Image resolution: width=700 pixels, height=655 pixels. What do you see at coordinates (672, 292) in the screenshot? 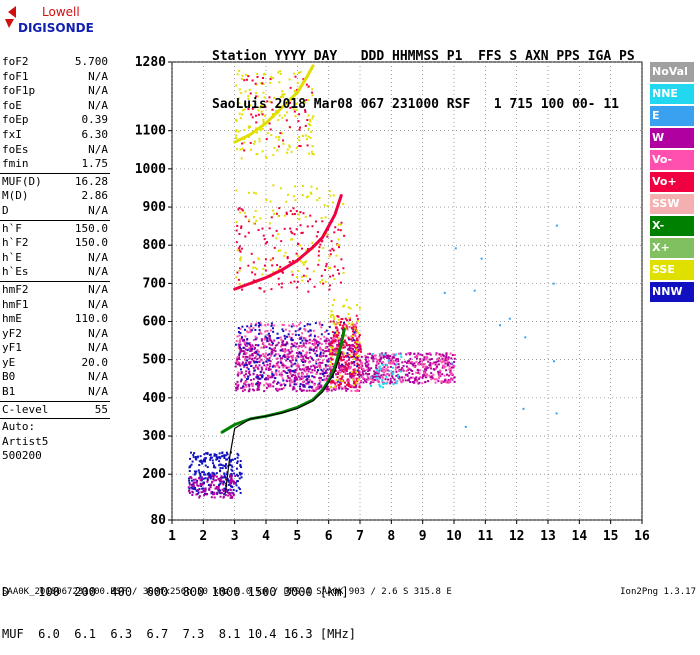
I see `legend-item-nnw: NNW` at bounding box center [672, 292].